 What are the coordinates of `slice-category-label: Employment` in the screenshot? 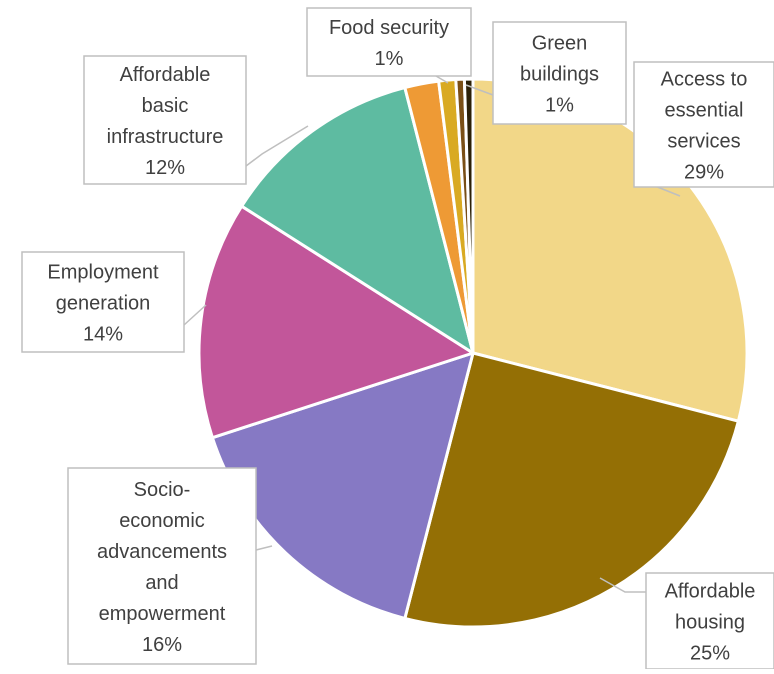 It's located at (103, 273).